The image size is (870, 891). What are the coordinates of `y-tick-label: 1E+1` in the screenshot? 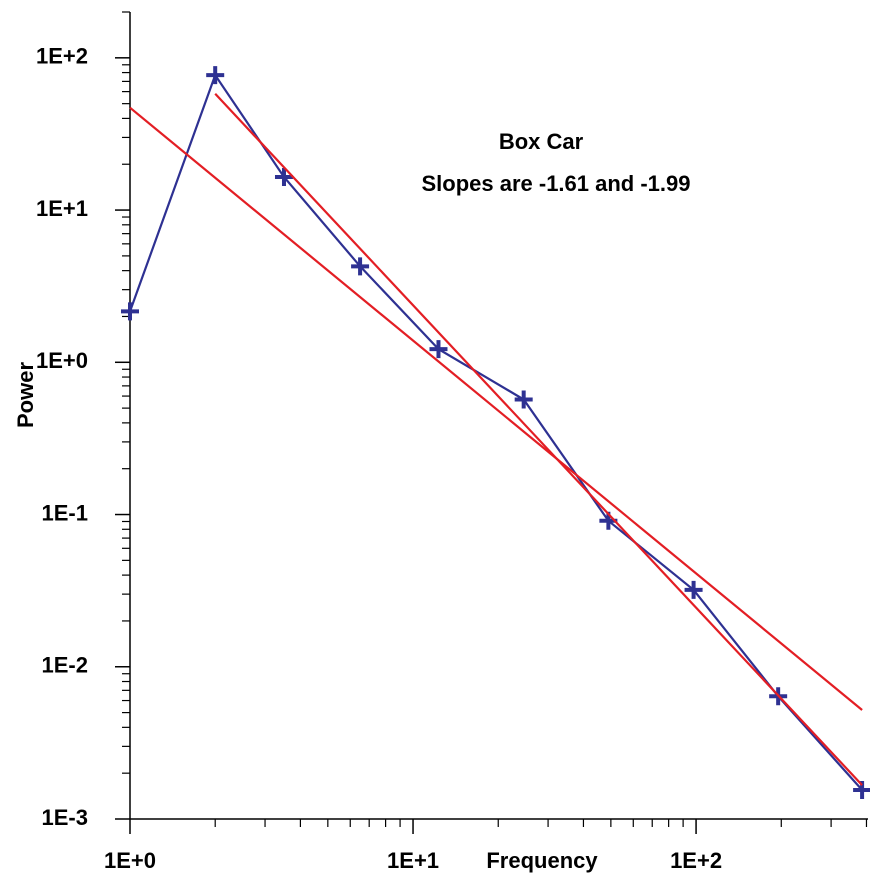 It's located at (62, 208).